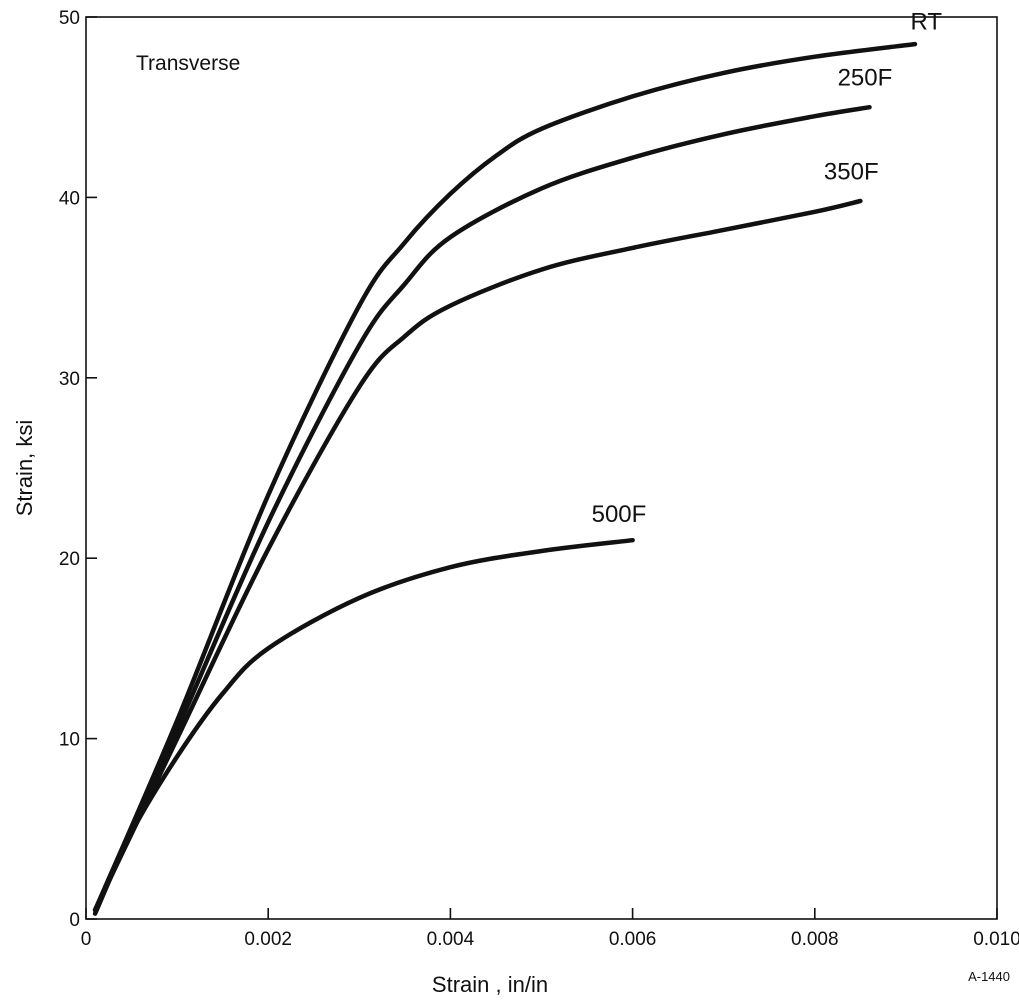 The image size is (1019, 1007). Describe the element at coordinates (926, 22) in the screenshot. I see `curve-label-rt: RT` at that location.